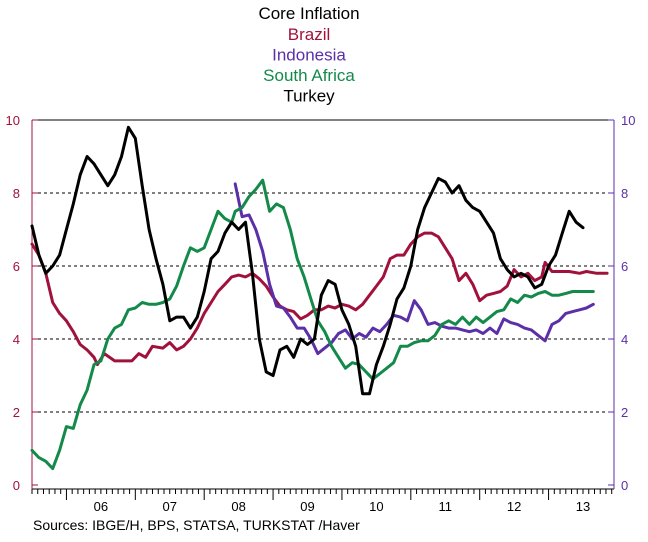  Describe the element at coordinates (624, 193) in the screenshot. I see `right-tick-label-8: 8` at that location.